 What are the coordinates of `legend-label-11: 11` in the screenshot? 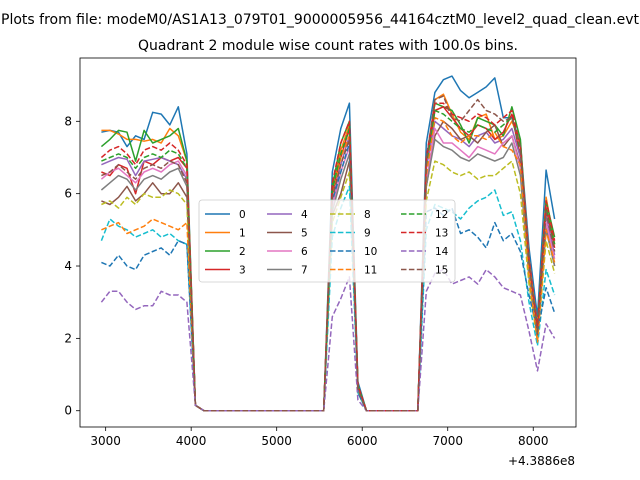 It's located at (370, 271).